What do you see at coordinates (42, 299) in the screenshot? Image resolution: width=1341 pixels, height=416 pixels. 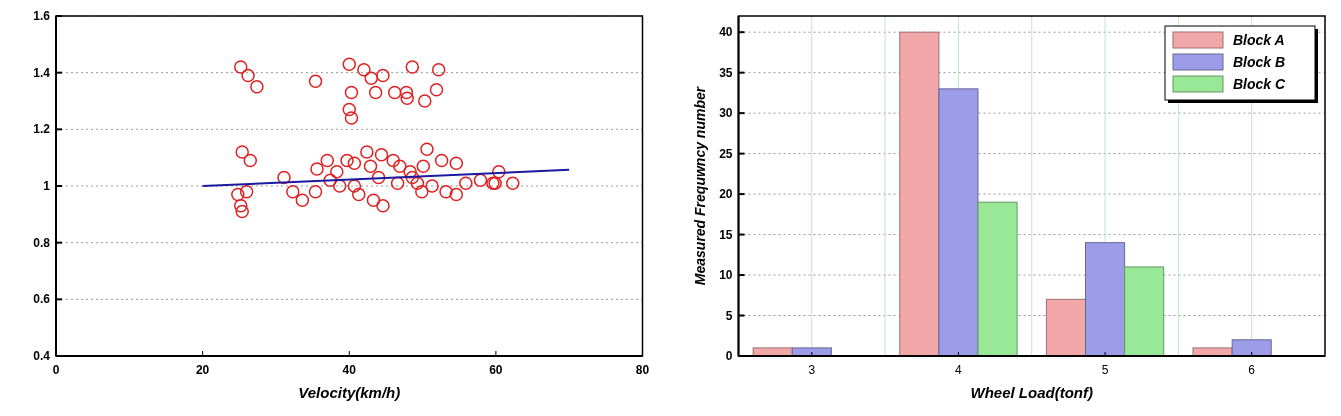 I see `y-tick-label: 0.6` at bounding box center [42, 299].